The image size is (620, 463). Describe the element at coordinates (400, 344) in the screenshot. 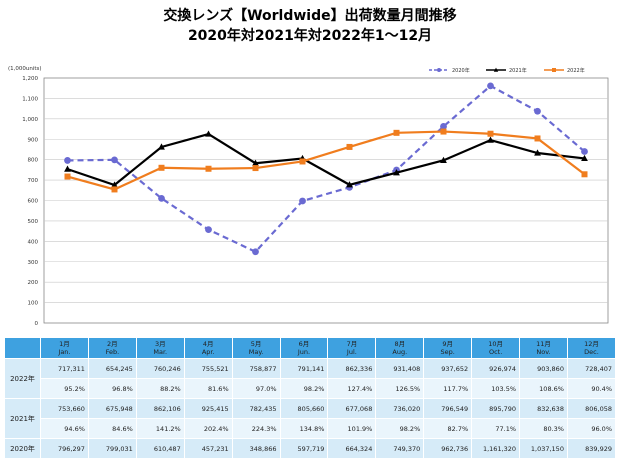

I see `month-jp: 8月` at that location.